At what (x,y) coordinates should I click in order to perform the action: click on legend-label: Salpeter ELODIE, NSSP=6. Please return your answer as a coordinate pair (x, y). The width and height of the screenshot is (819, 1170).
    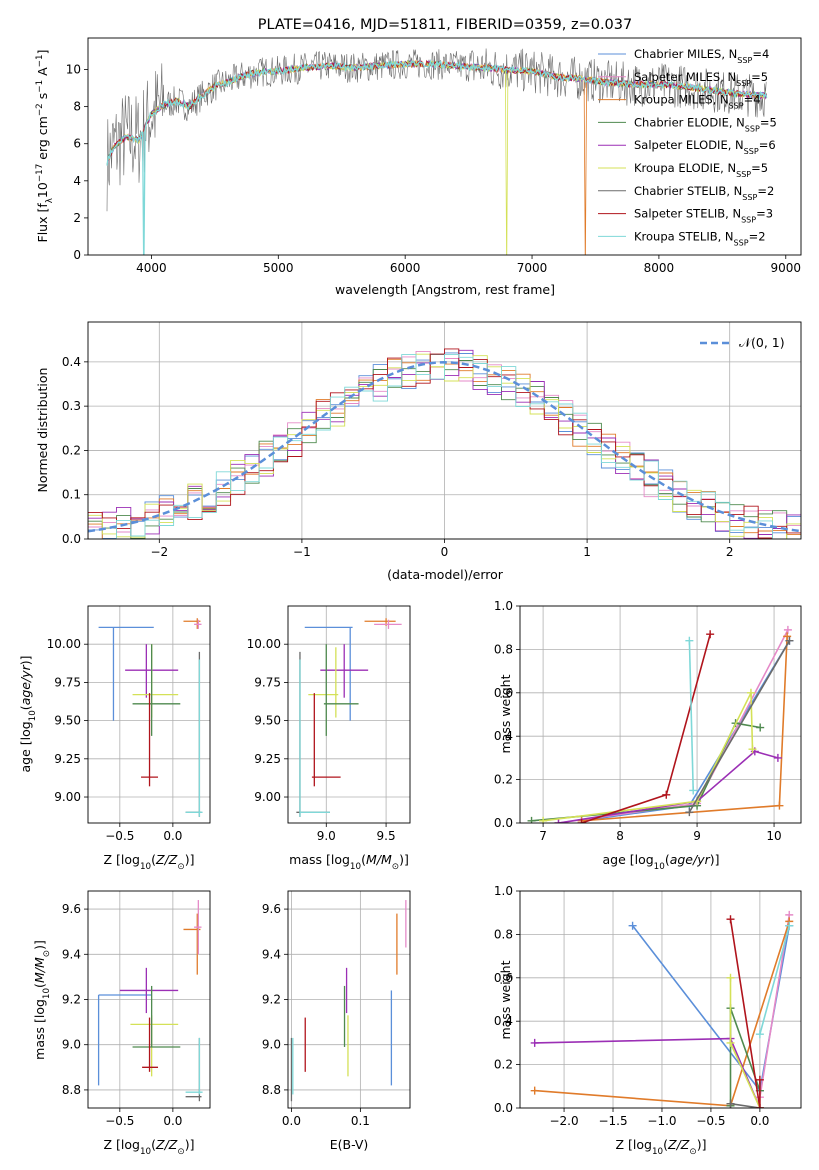
    Looking at the image, I should click on (705, 147).